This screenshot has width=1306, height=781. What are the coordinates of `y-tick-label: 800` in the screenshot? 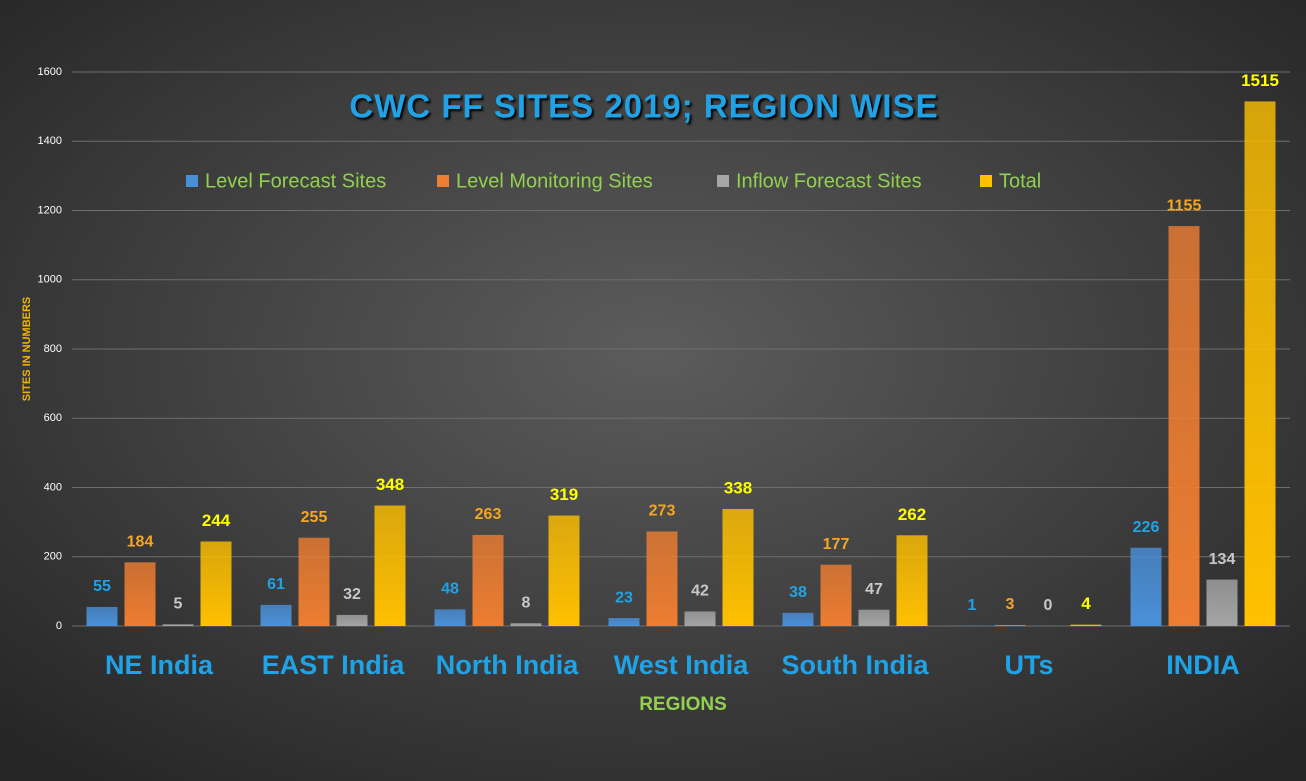 It's located at (53, 349).